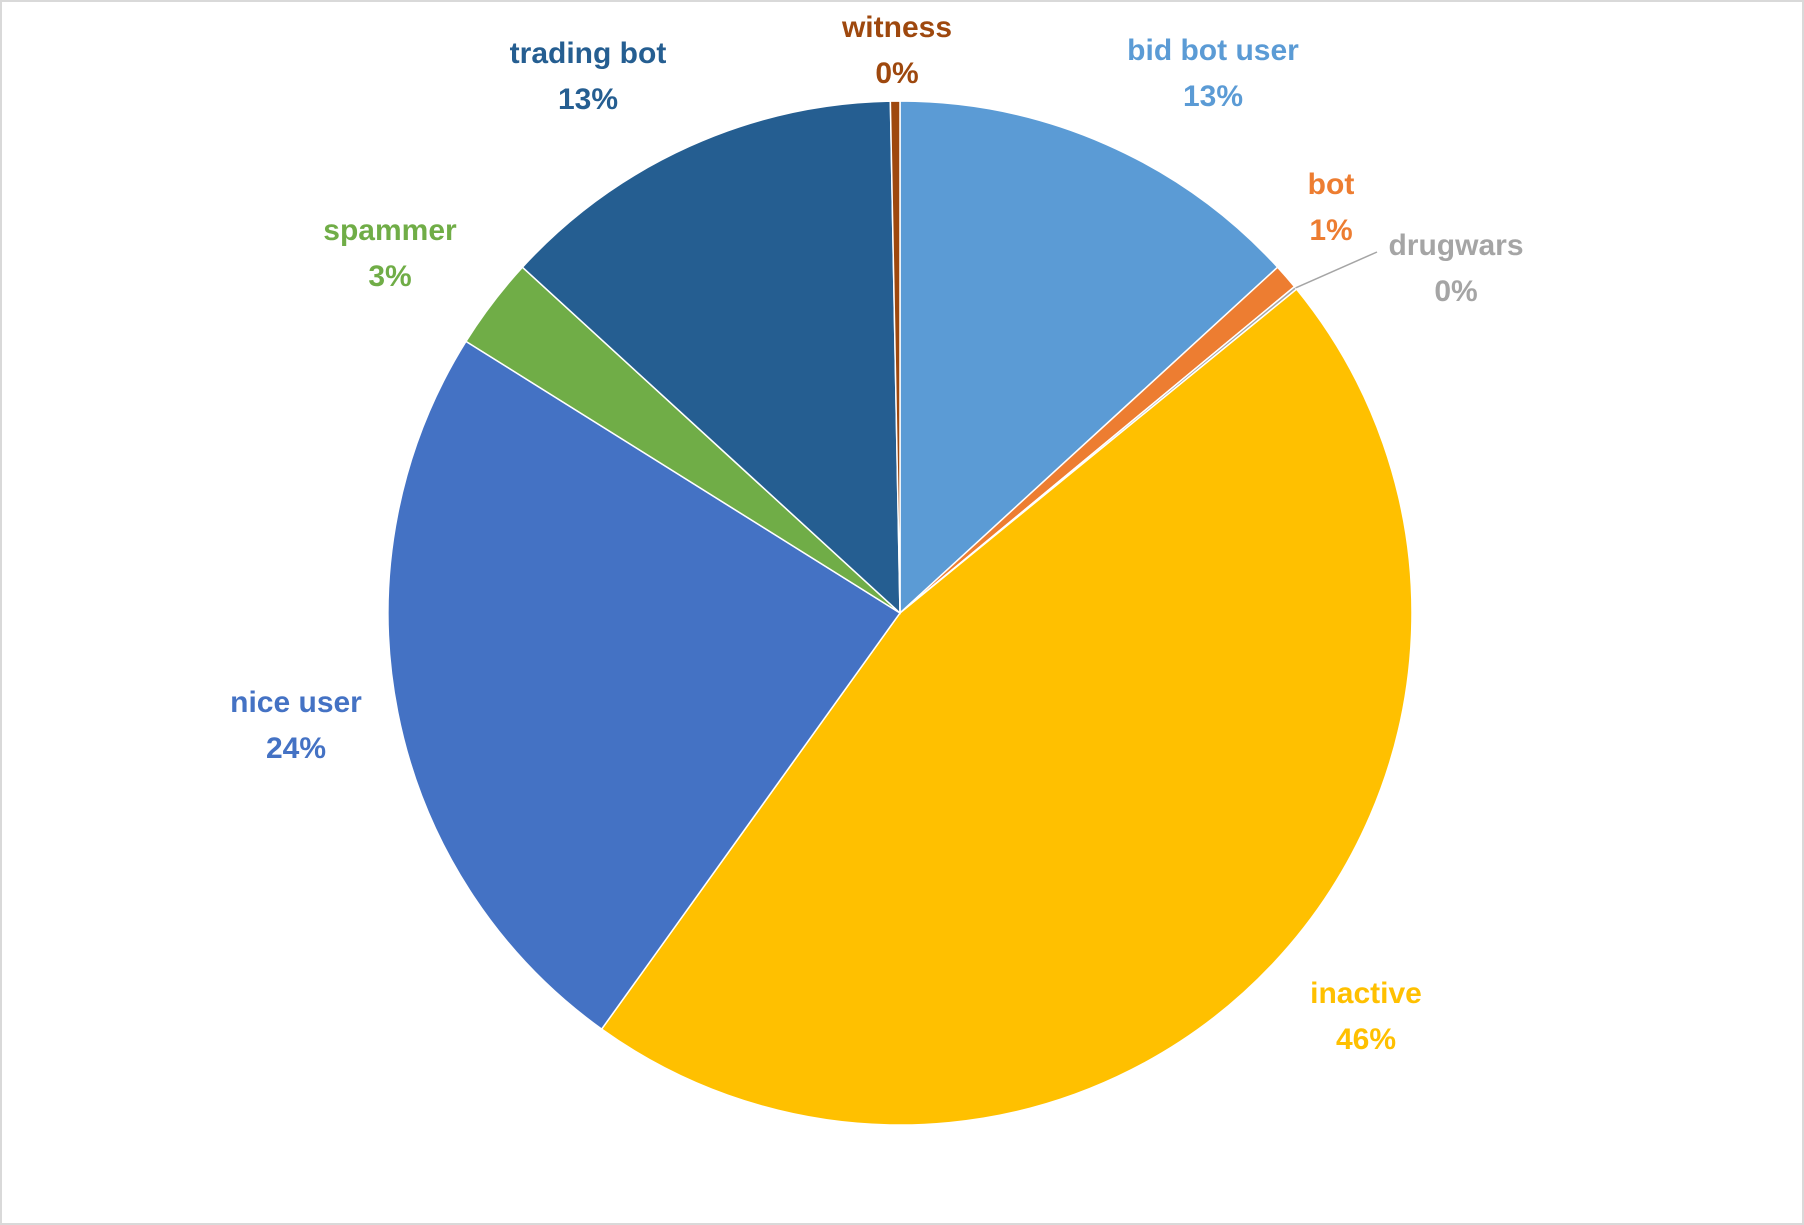 The width and height of the screenshot is (1804, 1225). What do you see at coordinates (389, 276) in the screenshot?
I see `slice-value-label: 3%` at bounding box center [389, 276].